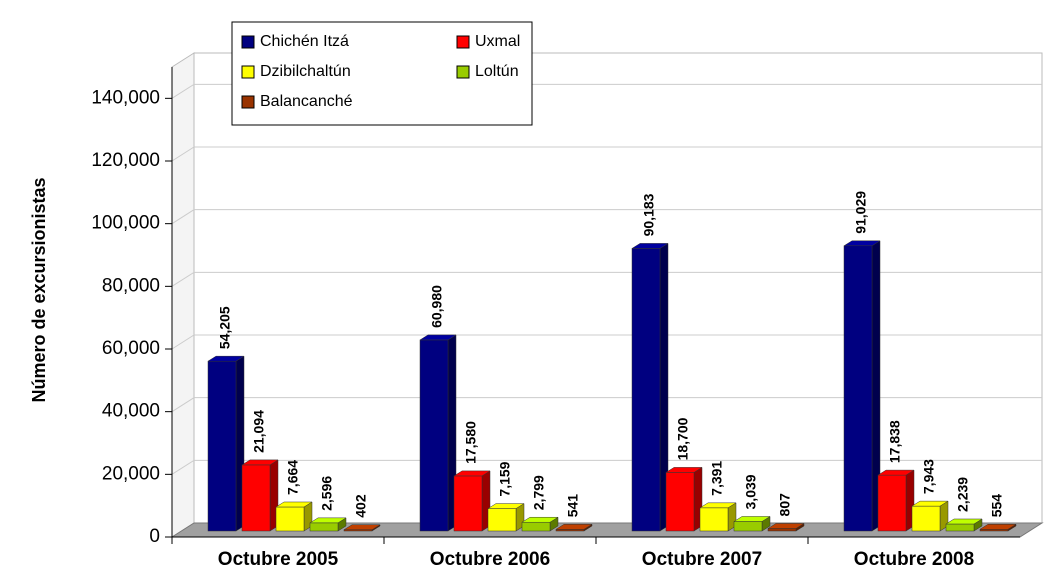  What do you see at coordinates (895, 441) in the screenshot?
I see `value-label: 17,838` at bounding box center [895, 441].